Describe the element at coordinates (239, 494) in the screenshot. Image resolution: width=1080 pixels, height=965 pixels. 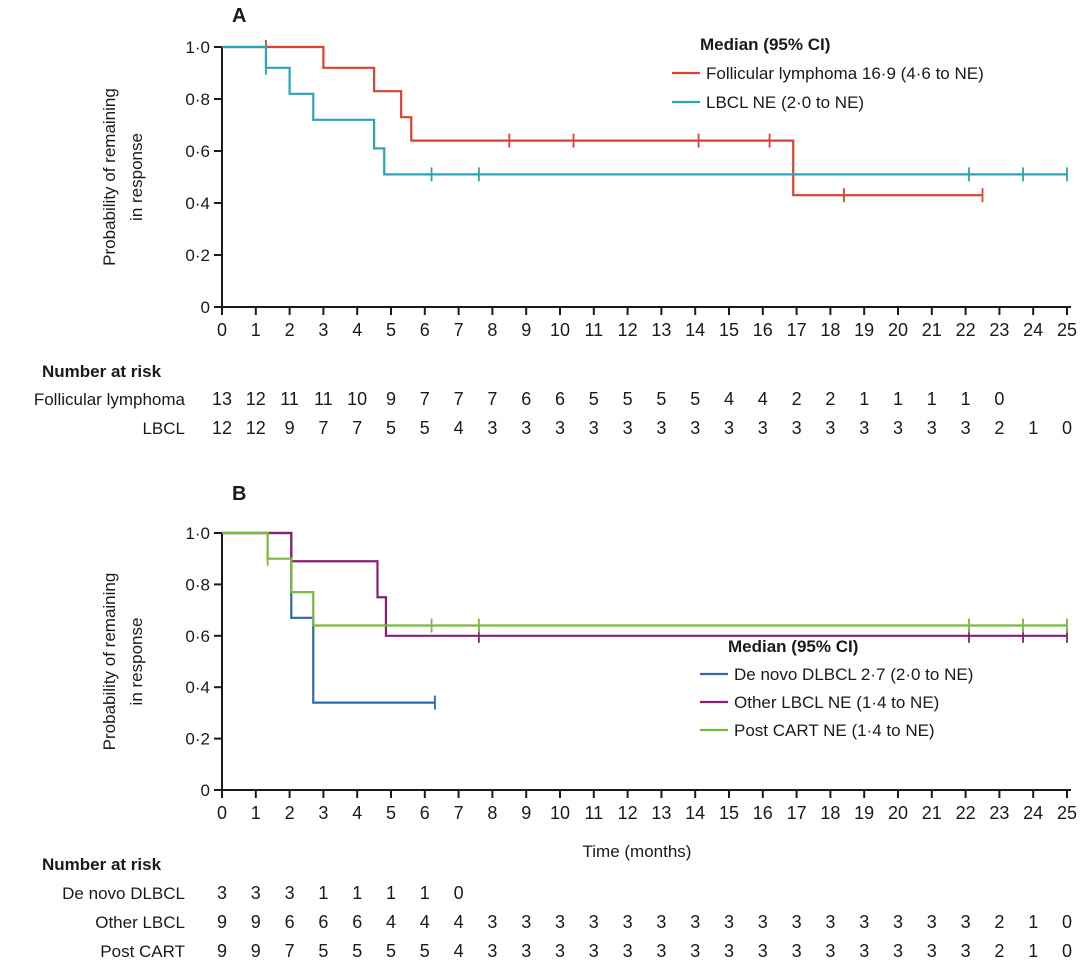
I see `panel-label: B` at that location.